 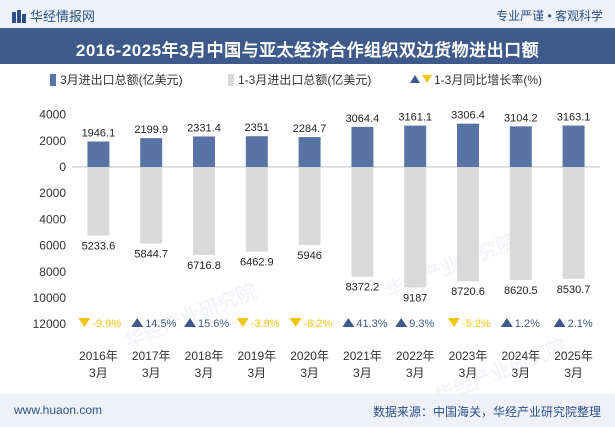 What do you see at coordinates (309, 256) in the screenshot?
I see `data-label-ytd: 5946` at bounding box center [309, 256].